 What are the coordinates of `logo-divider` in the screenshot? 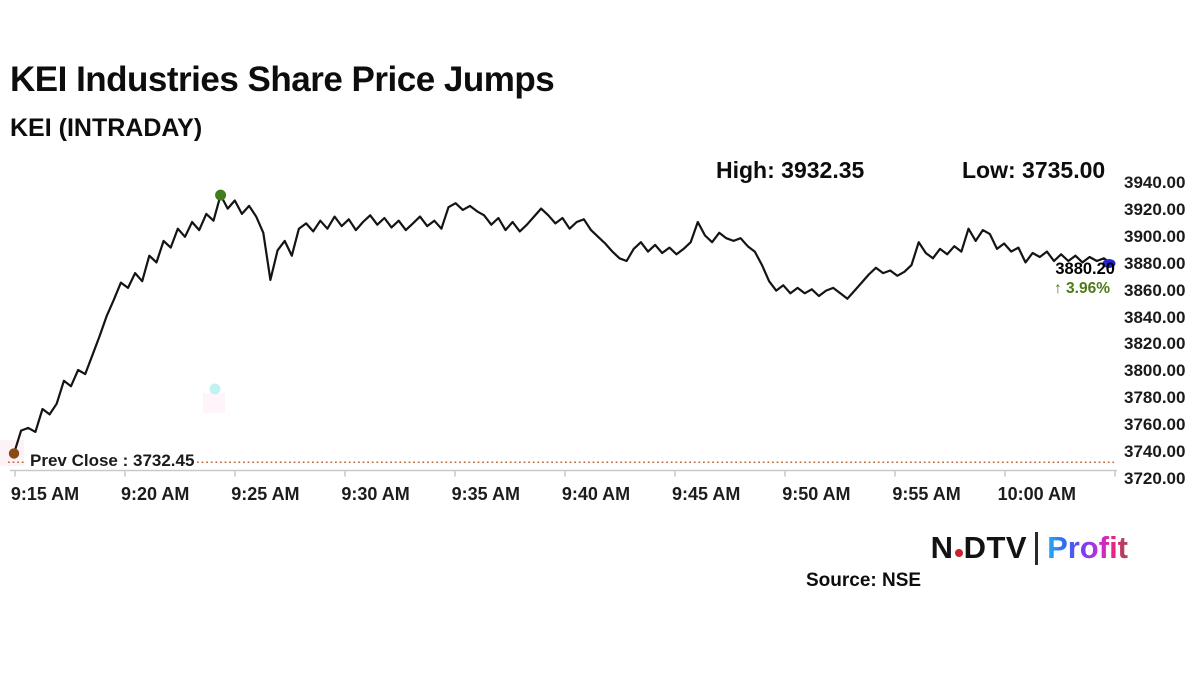 It's located at (1037, 548).